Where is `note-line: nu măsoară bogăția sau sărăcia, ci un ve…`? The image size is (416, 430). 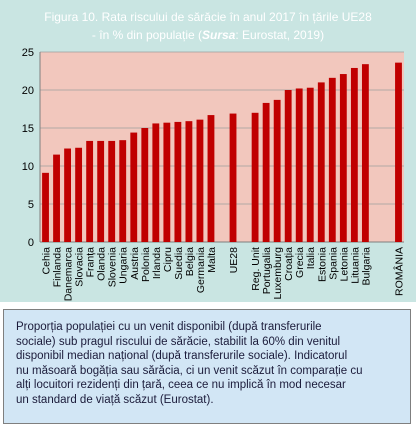
note-line: nu măsoară bogăția sau sărăcia, ci un ve… is located at coordinates (189, 370).